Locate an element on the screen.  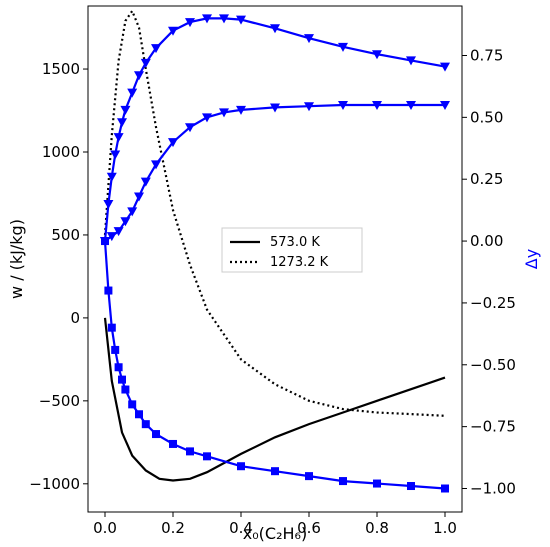
x-tick-label-5: 1.0 is located at coordinates (445, 528).